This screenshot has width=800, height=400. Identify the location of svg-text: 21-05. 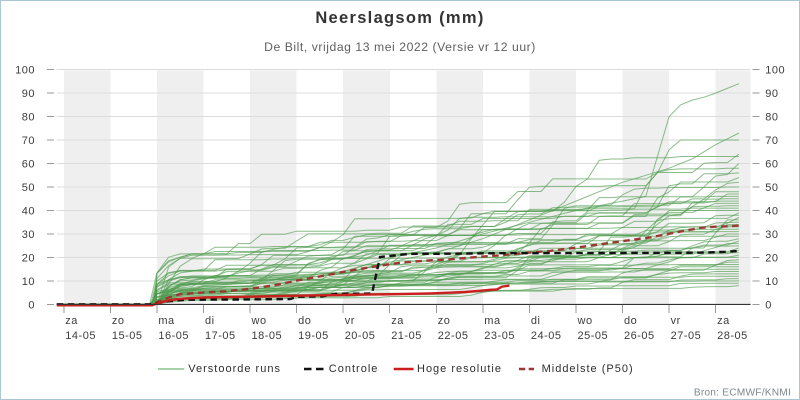
(406, 336).